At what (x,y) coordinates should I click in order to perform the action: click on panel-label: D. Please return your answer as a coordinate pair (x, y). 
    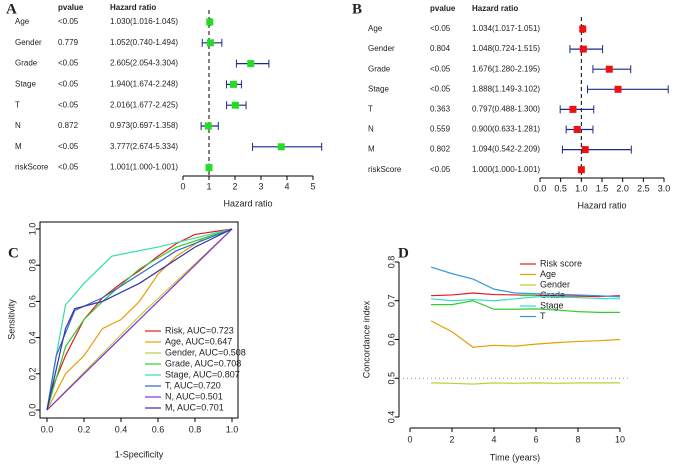
    Looking at the image, I should click on (403, 253).